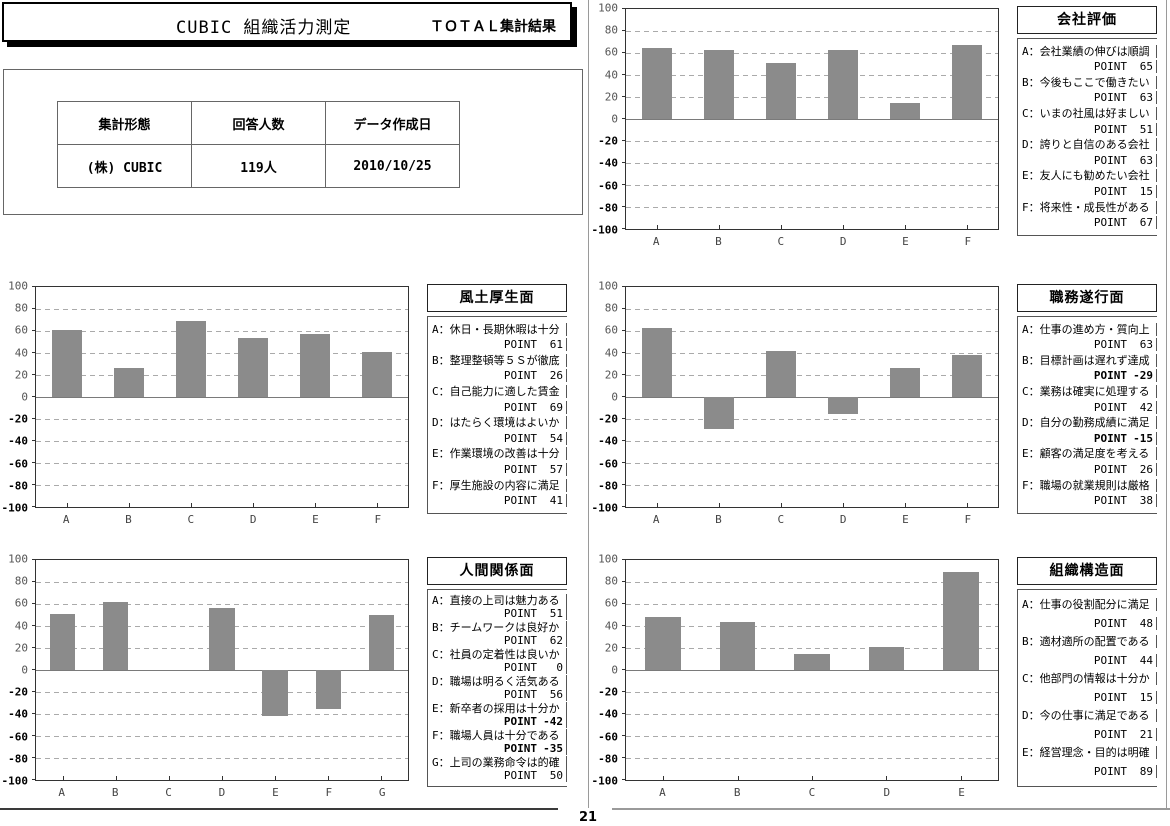  Describe the element at coordinates (608, 186) in the screenshot. I see `y-axis-label: -60` at that location.